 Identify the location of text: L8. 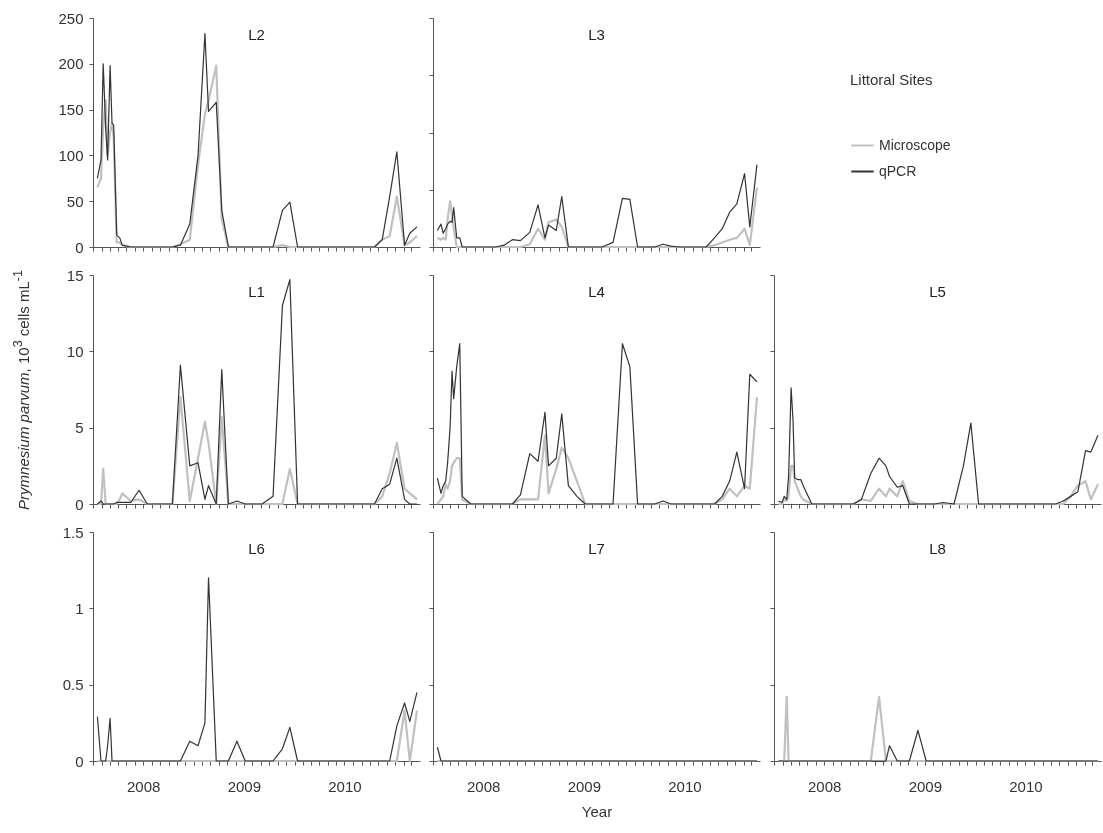
(937, 548).